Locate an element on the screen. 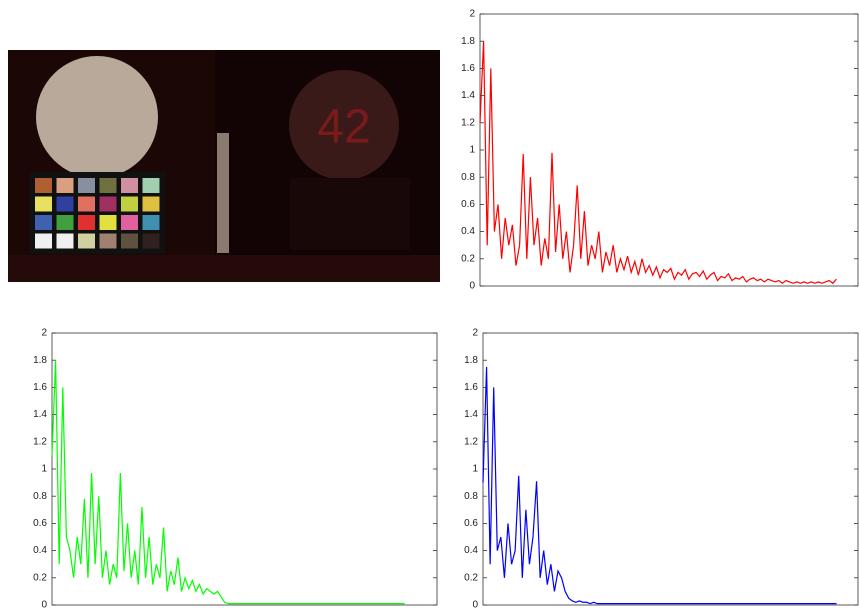  color-checker is located at coordinates (97, 213).